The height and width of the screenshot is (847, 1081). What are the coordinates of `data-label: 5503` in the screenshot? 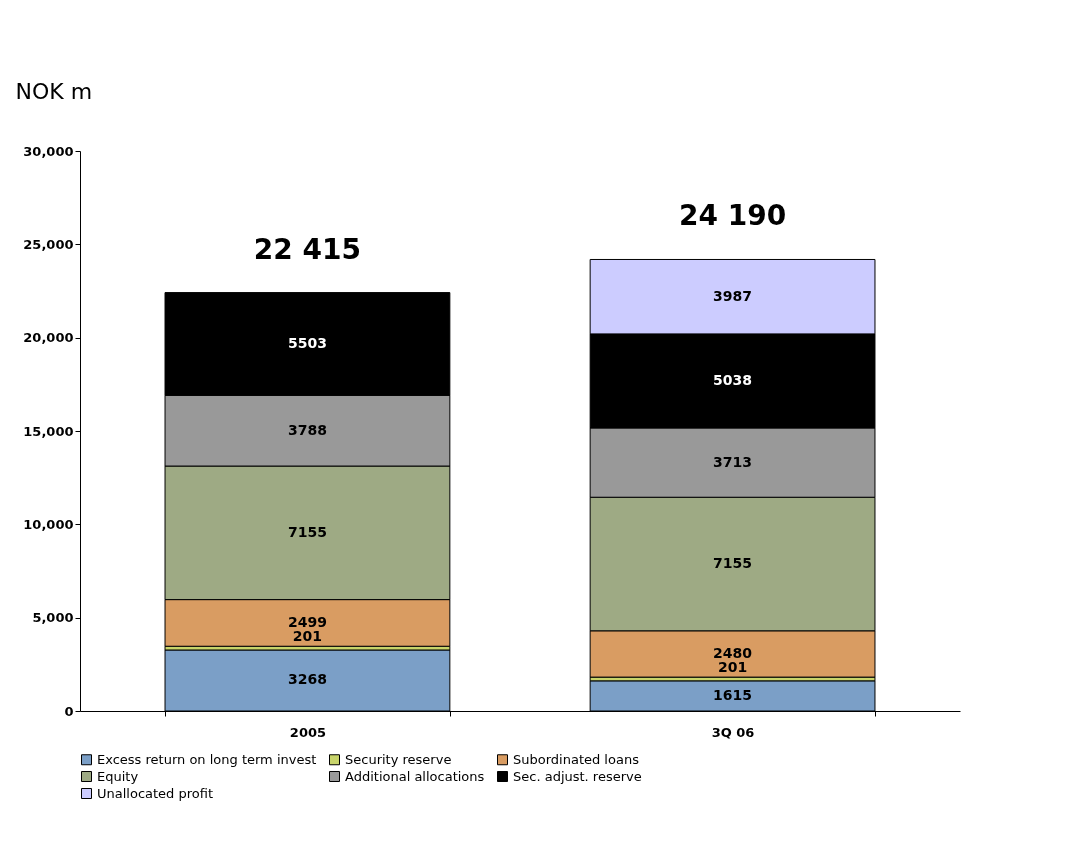 It's located at (307, 342).